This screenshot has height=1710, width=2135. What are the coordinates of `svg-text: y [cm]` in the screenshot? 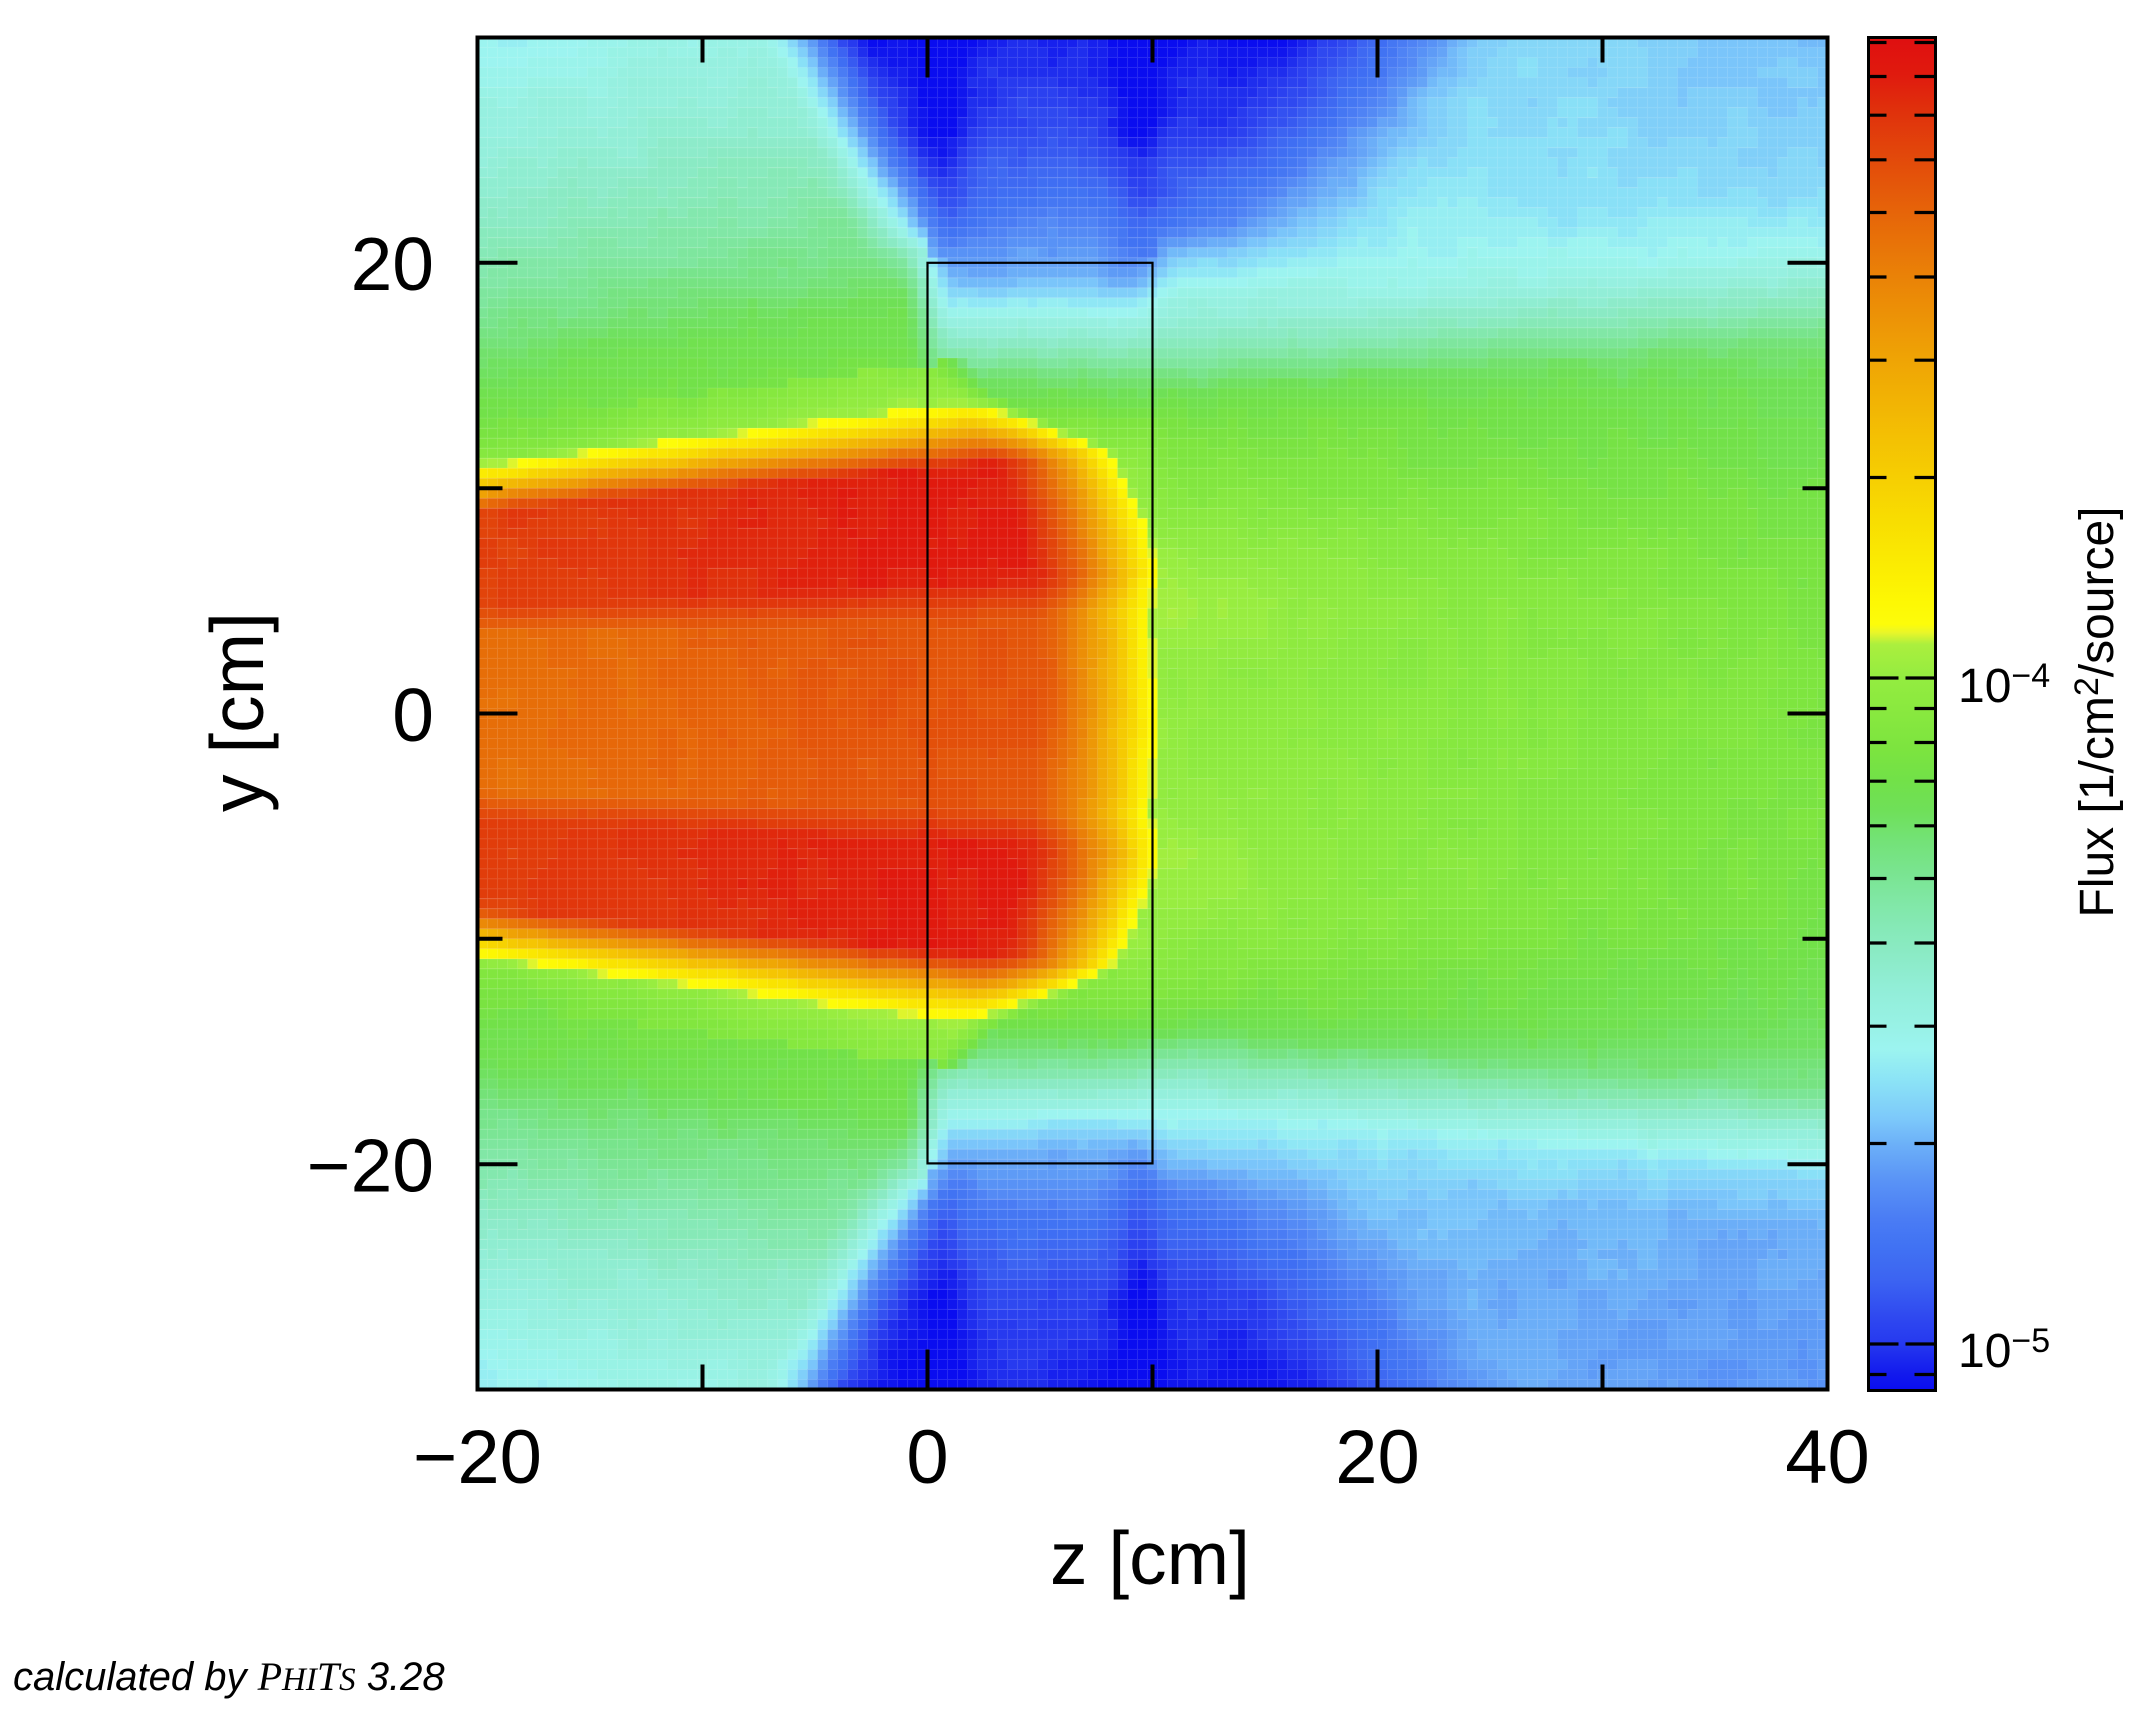 It's located at (237, 712).